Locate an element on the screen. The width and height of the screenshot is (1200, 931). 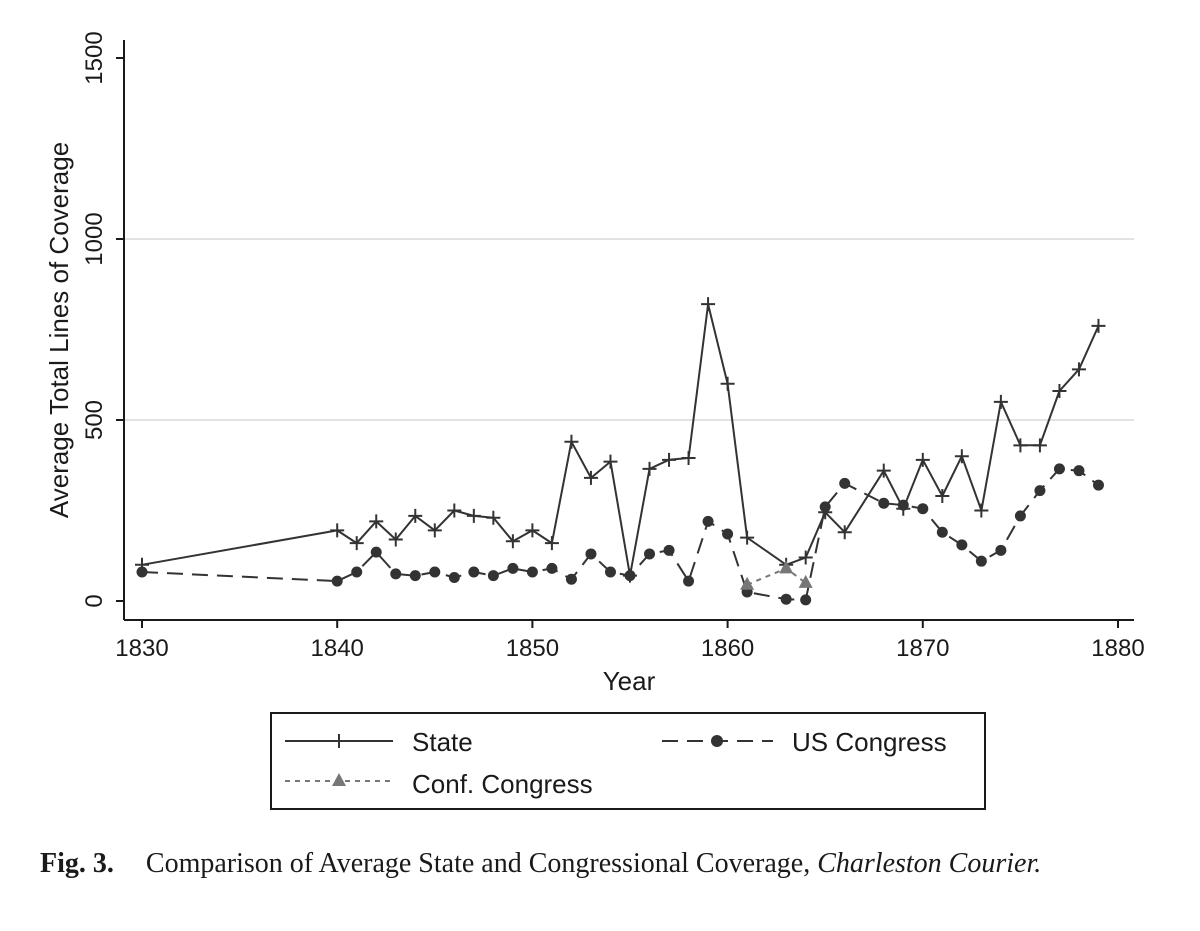
series-line-conf-congress is located at coordinates (776, 576).